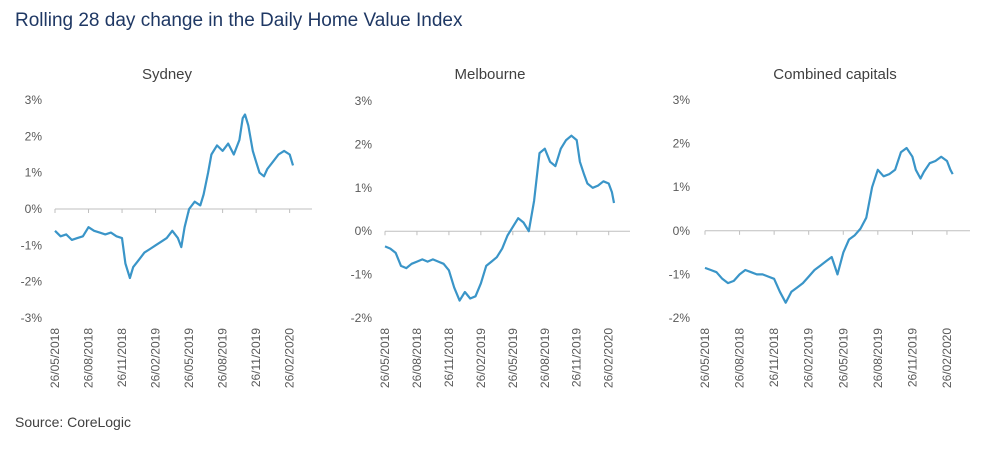 This screenshot has height=456, width=1000. Describe the element at coordinates (834, 74) in the screenshot. I see `panel-title-2: Combined capitals` at that location.